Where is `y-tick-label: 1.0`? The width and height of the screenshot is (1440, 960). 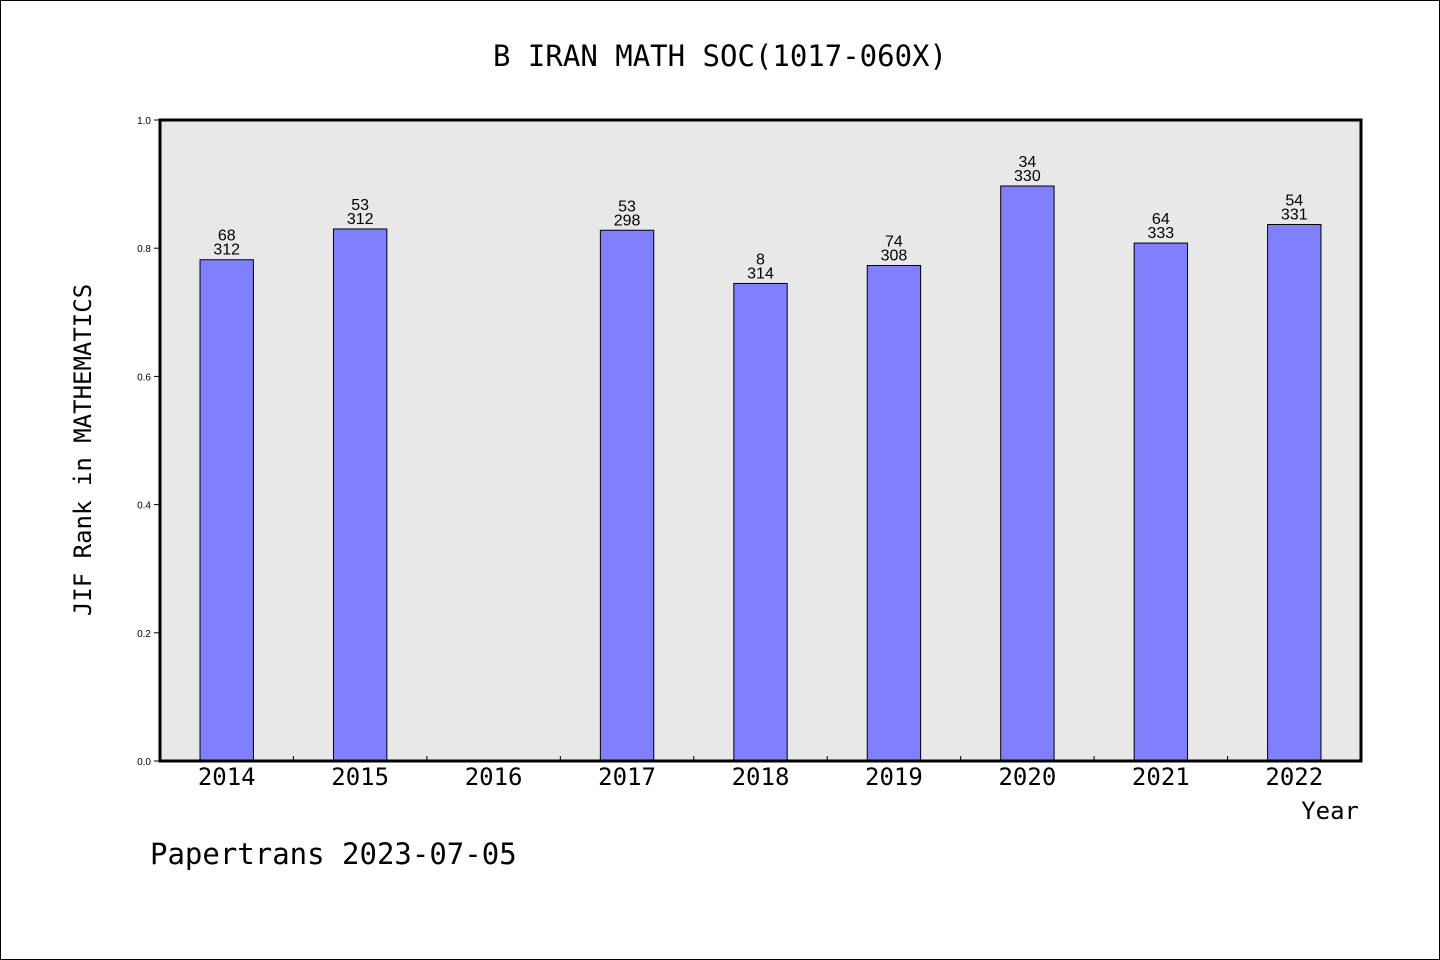 y-tick-label: 1.0 is located at coordinates (144, 121).